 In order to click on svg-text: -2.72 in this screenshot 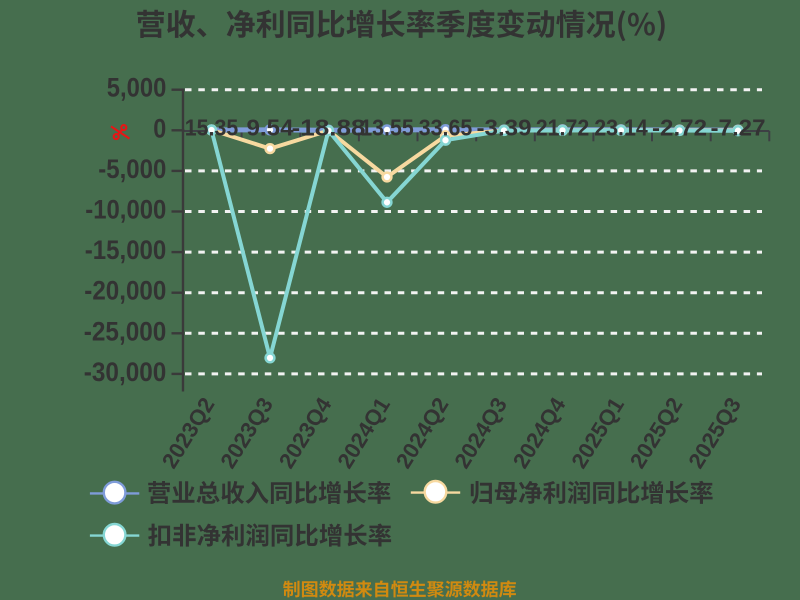, I will do `click(679, 127)`.